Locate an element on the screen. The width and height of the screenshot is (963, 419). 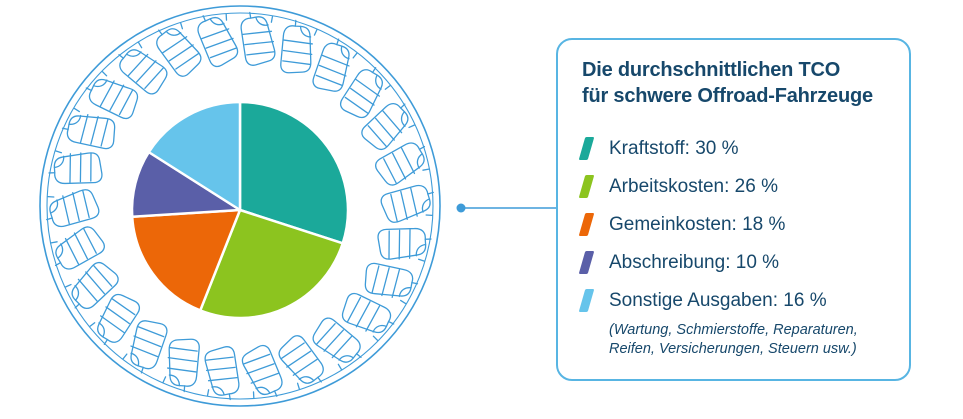
legend-marker-kraftstoff is located at coordinates (586, 149).